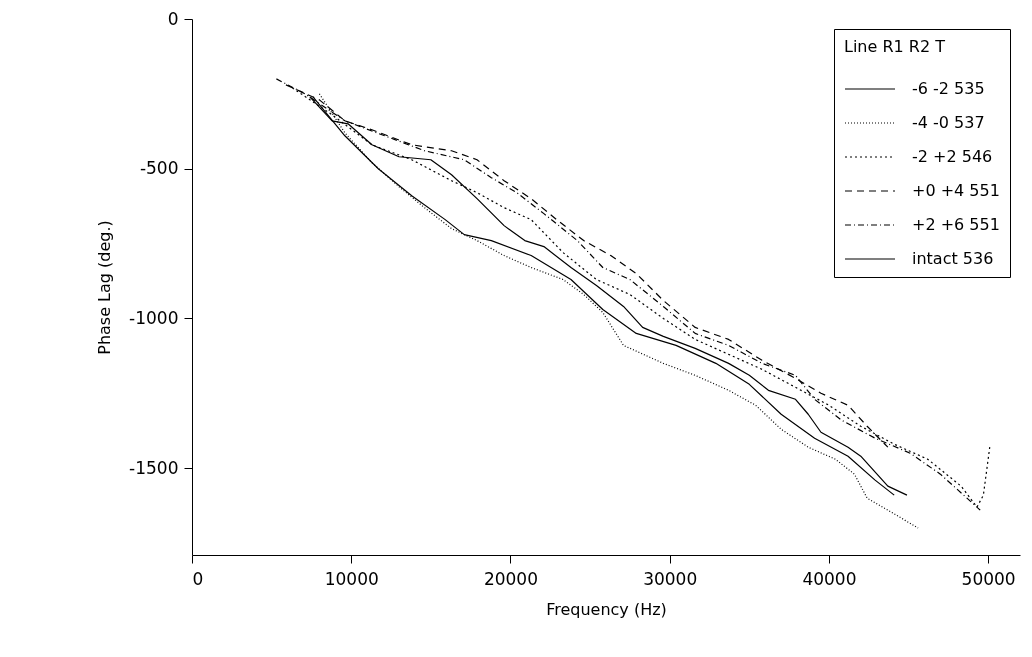 The width and height of the screenshot is (1032, 657). I want to click on legend-label: +0 +4 551, so click(956, 190).